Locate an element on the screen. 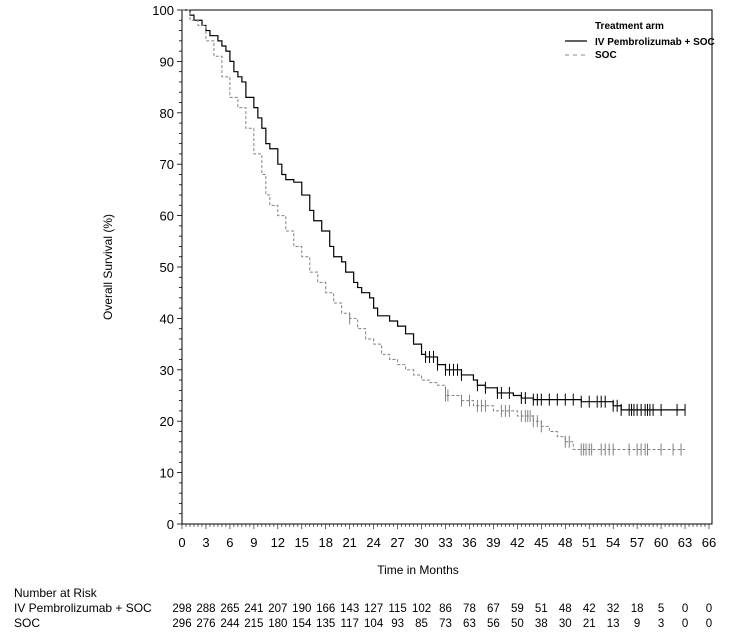  x-tick-label: 12 is located at coordinates (278, 542).